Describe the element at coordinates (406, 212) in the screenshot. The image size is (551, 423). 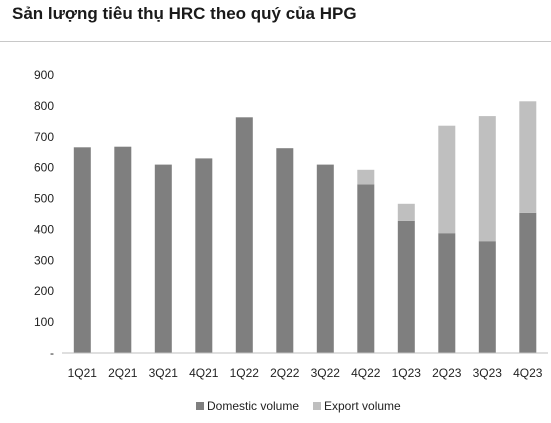
I see `bar-export-1q23` at that location.